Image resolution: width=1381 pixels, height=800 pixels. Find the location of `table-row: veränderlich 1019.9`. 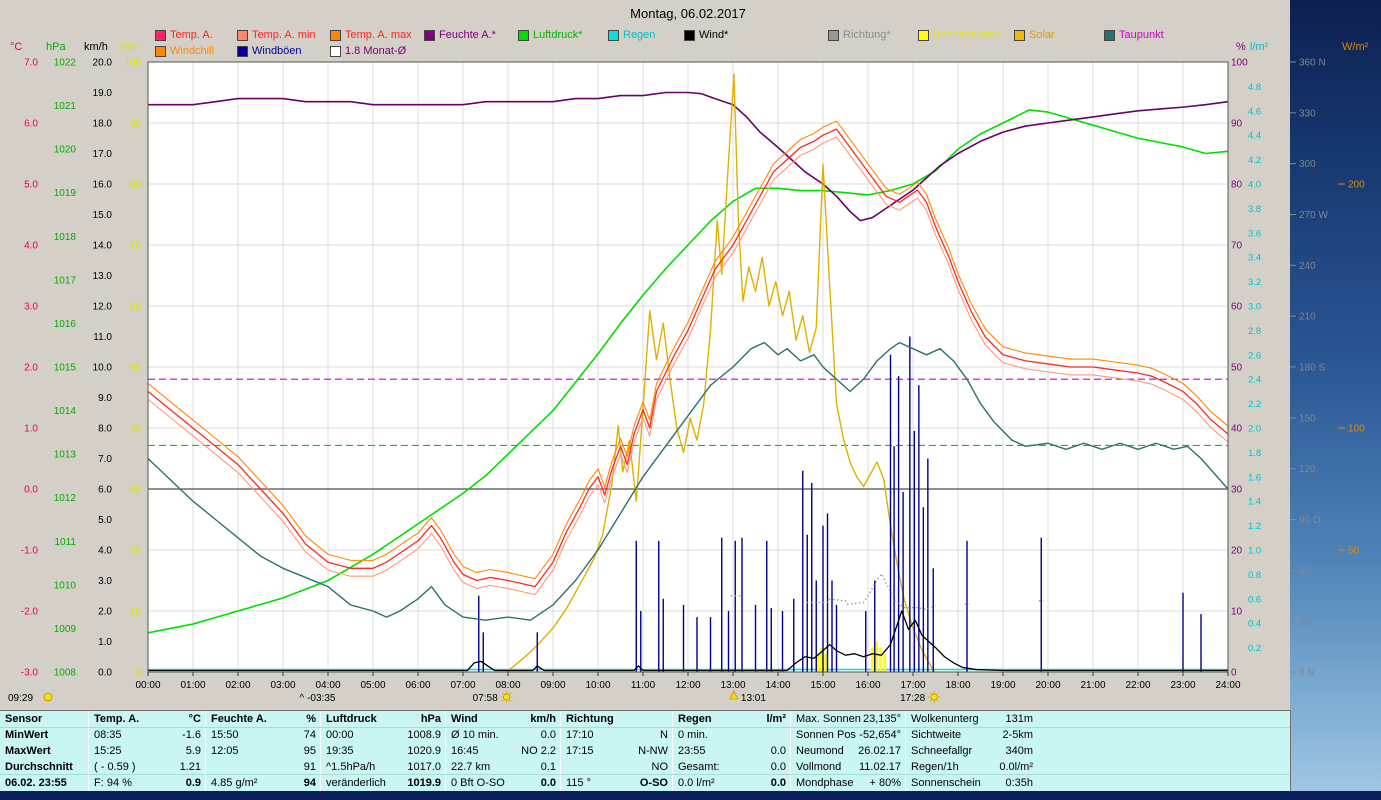

table-row: veränderlich 1019.9 is located at coordinates (383, 783).